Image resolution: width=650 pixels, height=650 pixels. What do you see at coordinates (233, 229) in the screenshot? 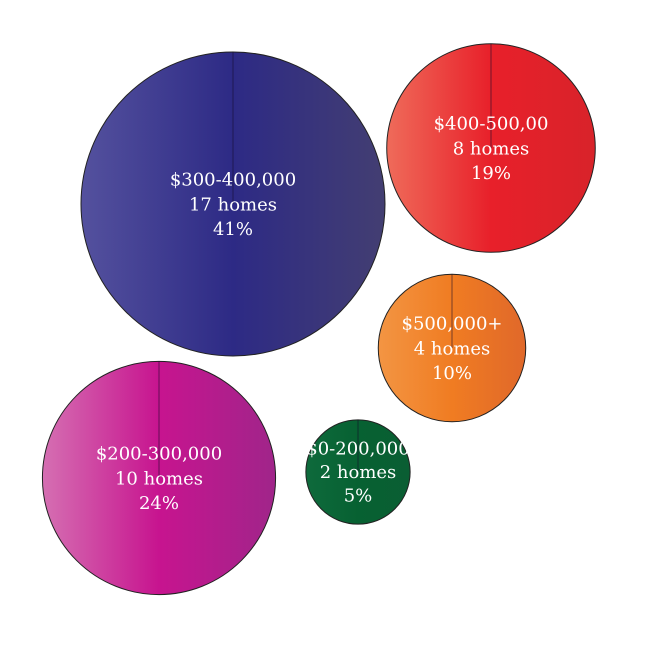
I see `bubble-percent-label: 41%` at bounding box center [233, 229].